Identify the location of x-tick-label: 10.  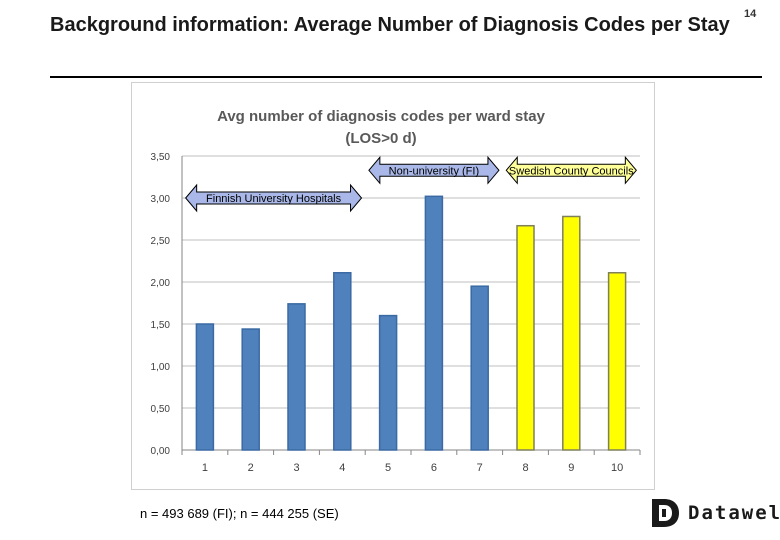
(617, 468).